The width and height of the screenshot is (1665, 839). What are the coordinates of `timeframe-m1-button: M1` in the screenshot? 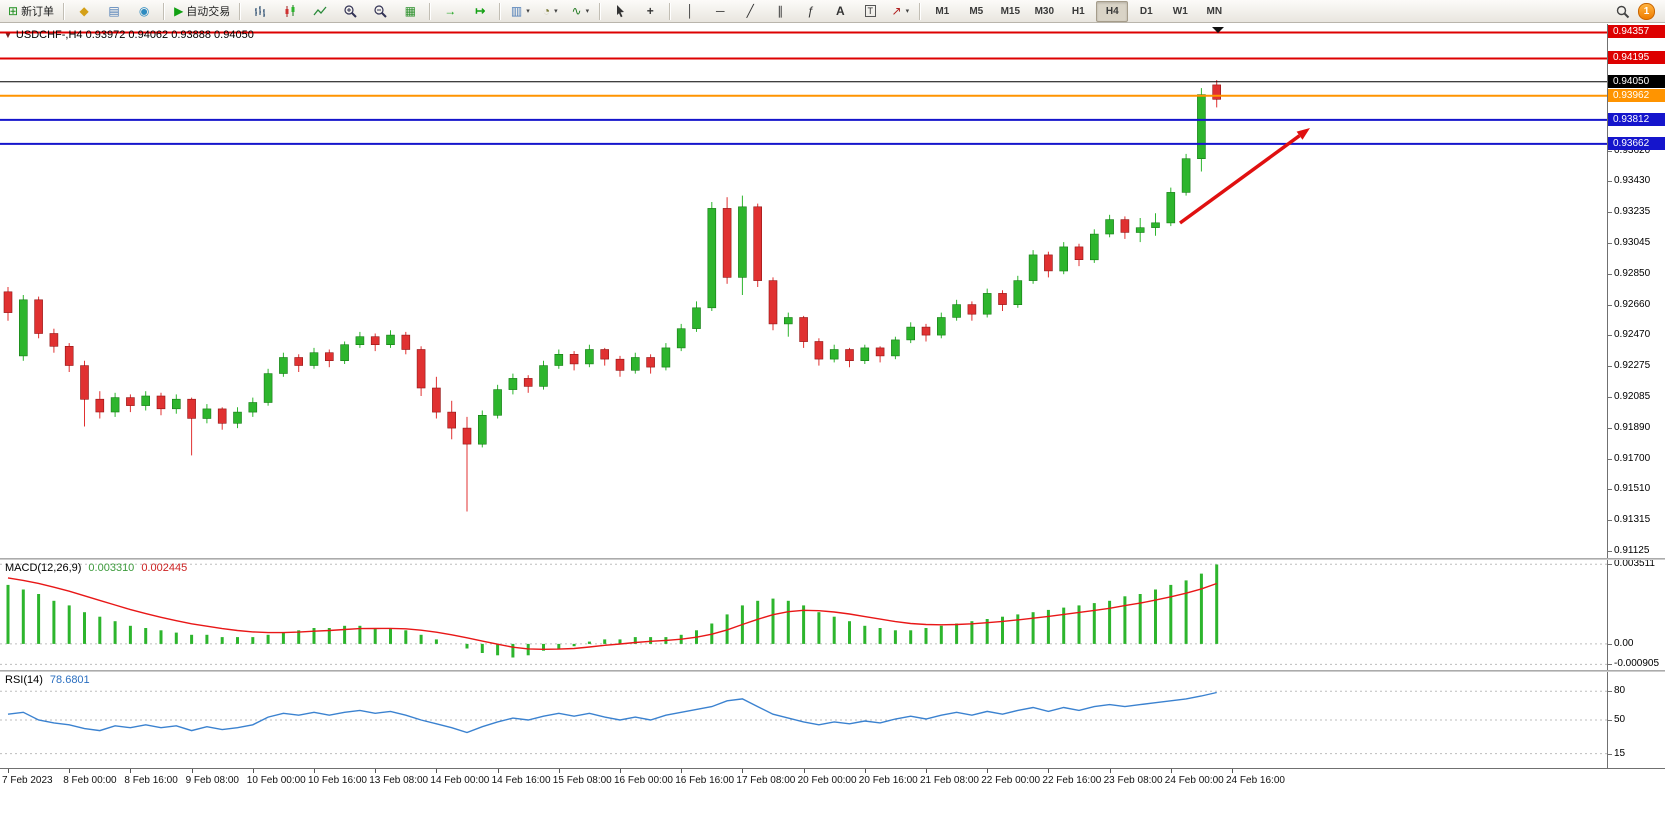 It's located at (942, 11).